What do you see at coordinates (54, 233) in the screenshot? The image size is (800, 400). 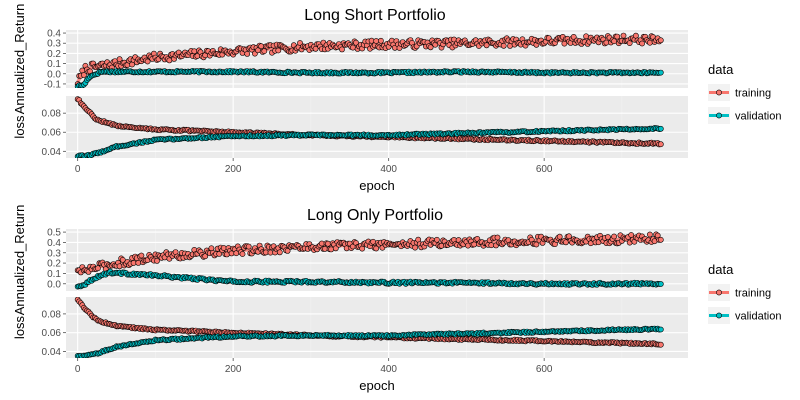 I see `y-tick-label: 0.5` at bounding box center [54, 233].